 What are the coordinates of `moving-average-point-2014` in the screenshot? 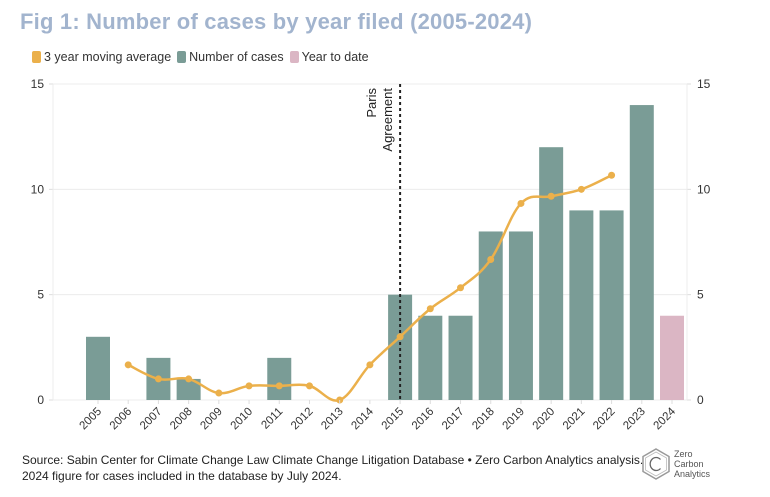 It's located at (370, 365).